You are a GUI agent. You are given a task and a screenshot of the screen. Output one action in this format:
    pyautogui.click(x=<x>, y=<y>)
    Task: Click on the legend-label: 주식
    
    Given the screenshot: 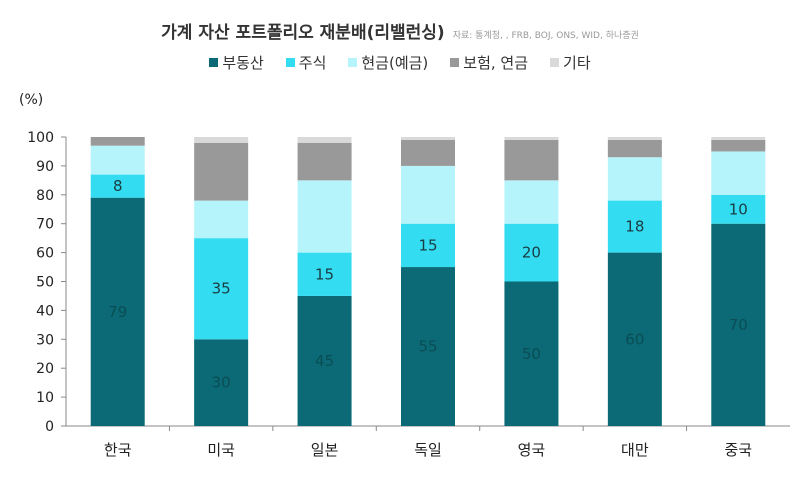 What is the action you would take?
    pyautogui.click(x=312, y=63)
    